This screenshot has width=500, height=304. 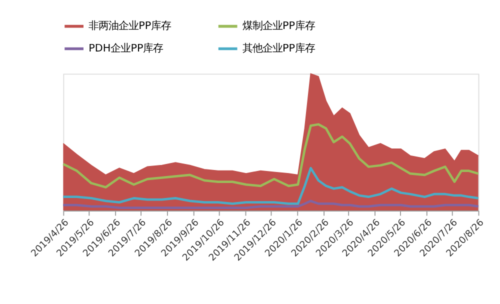 I want to click on legend-label: PDH企业PP库存, so click(x=126, y=48).